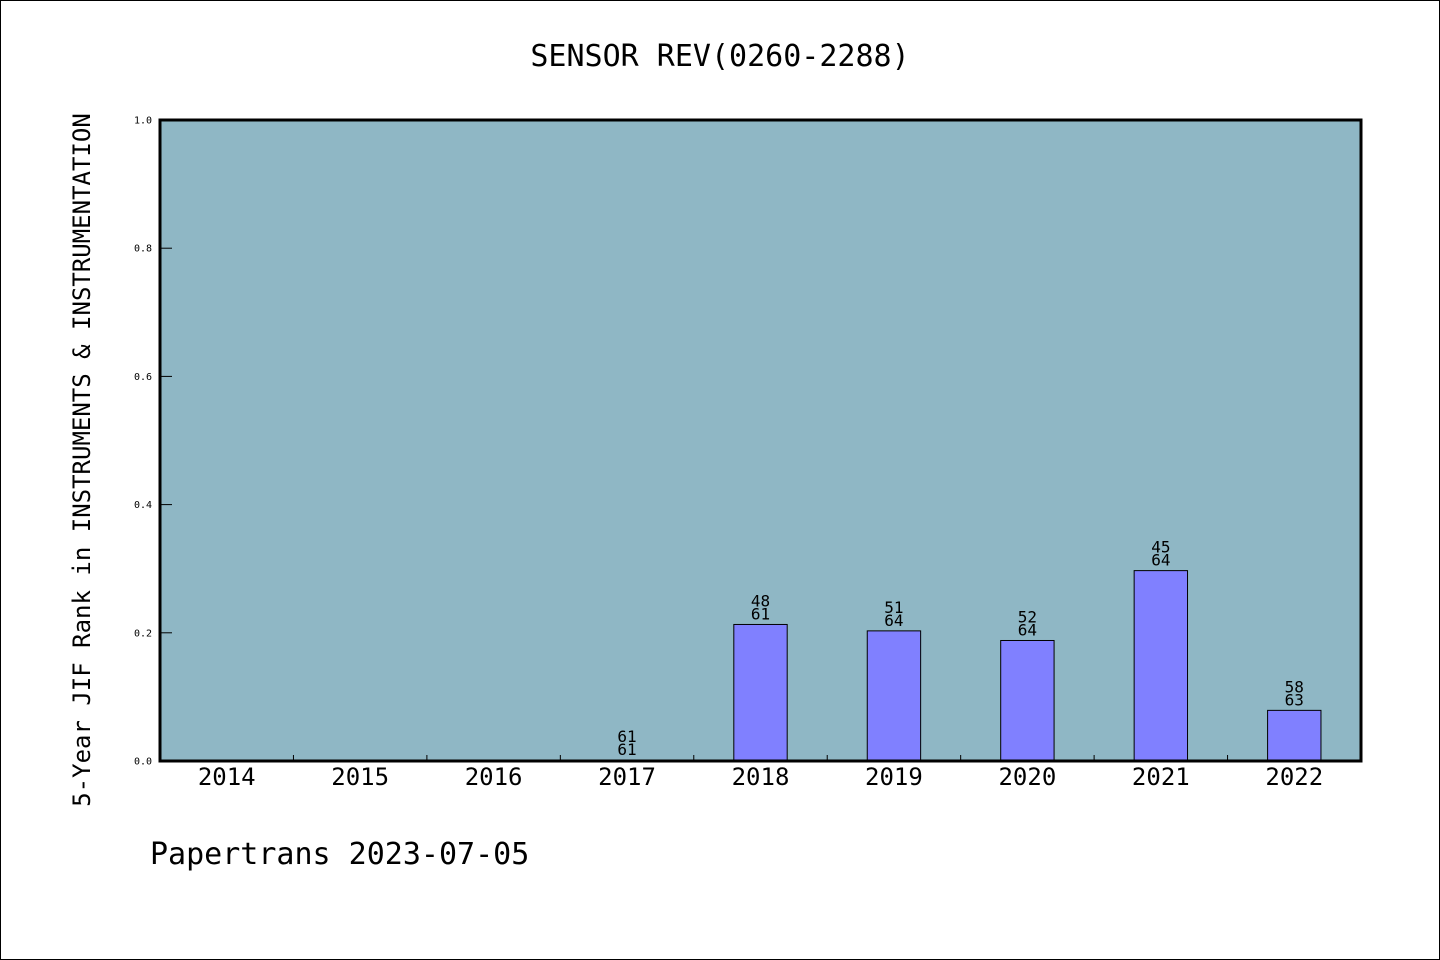  What do you see at coordinates (1027, 777) in the screenshot?
I see `x-tick-label-2020: 2020` at bounding box center [1027, 777].